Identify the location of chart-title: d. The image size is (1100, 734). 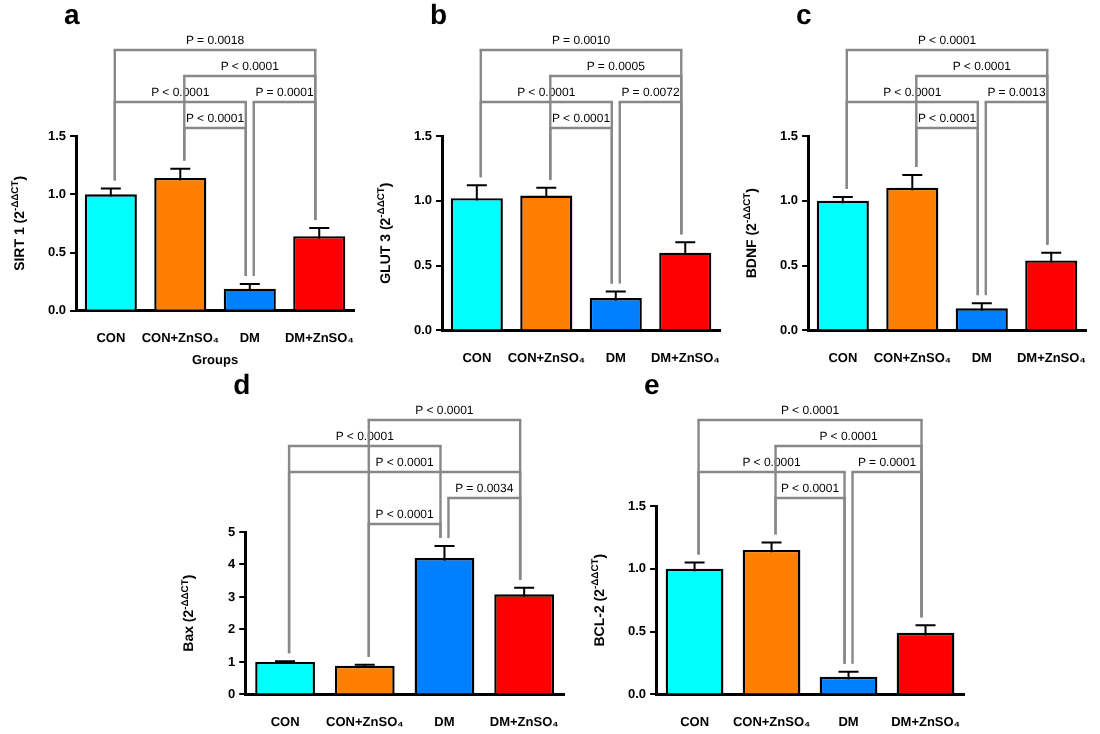
(242, 384).